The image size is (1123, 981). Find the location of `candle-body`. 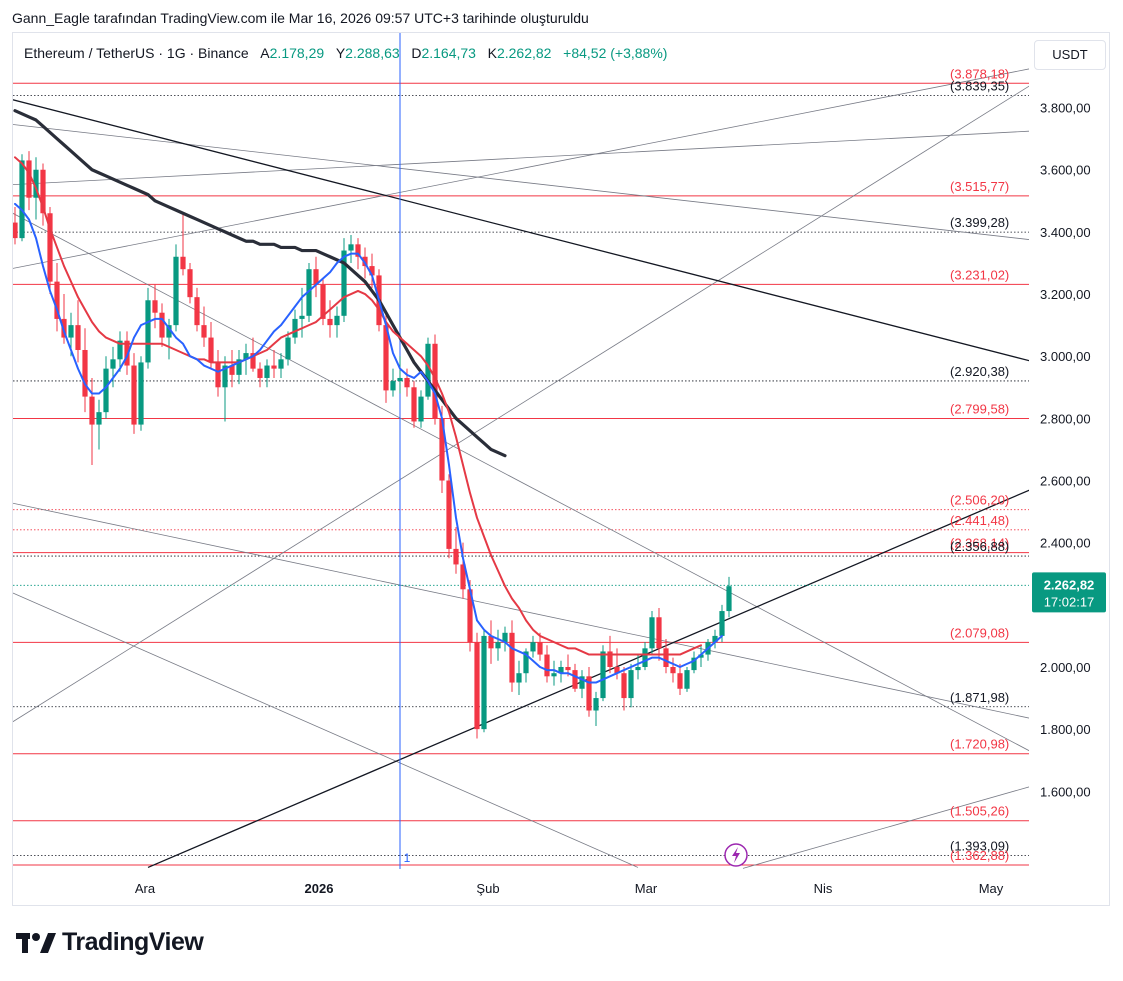

candle-body is located at coordinates (631, 684).